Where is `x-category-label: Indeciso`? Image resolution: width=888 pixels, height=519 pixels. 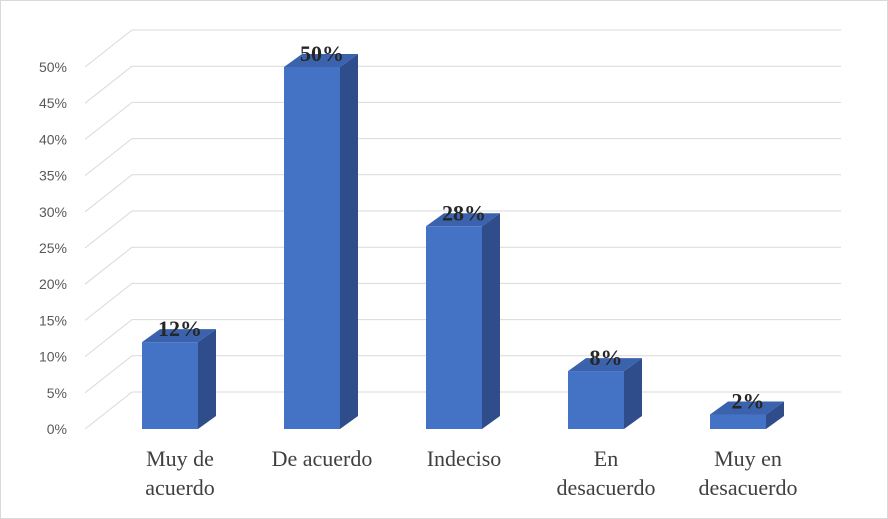 x-category-label: Indeciso is located at coordinates (464, 458).